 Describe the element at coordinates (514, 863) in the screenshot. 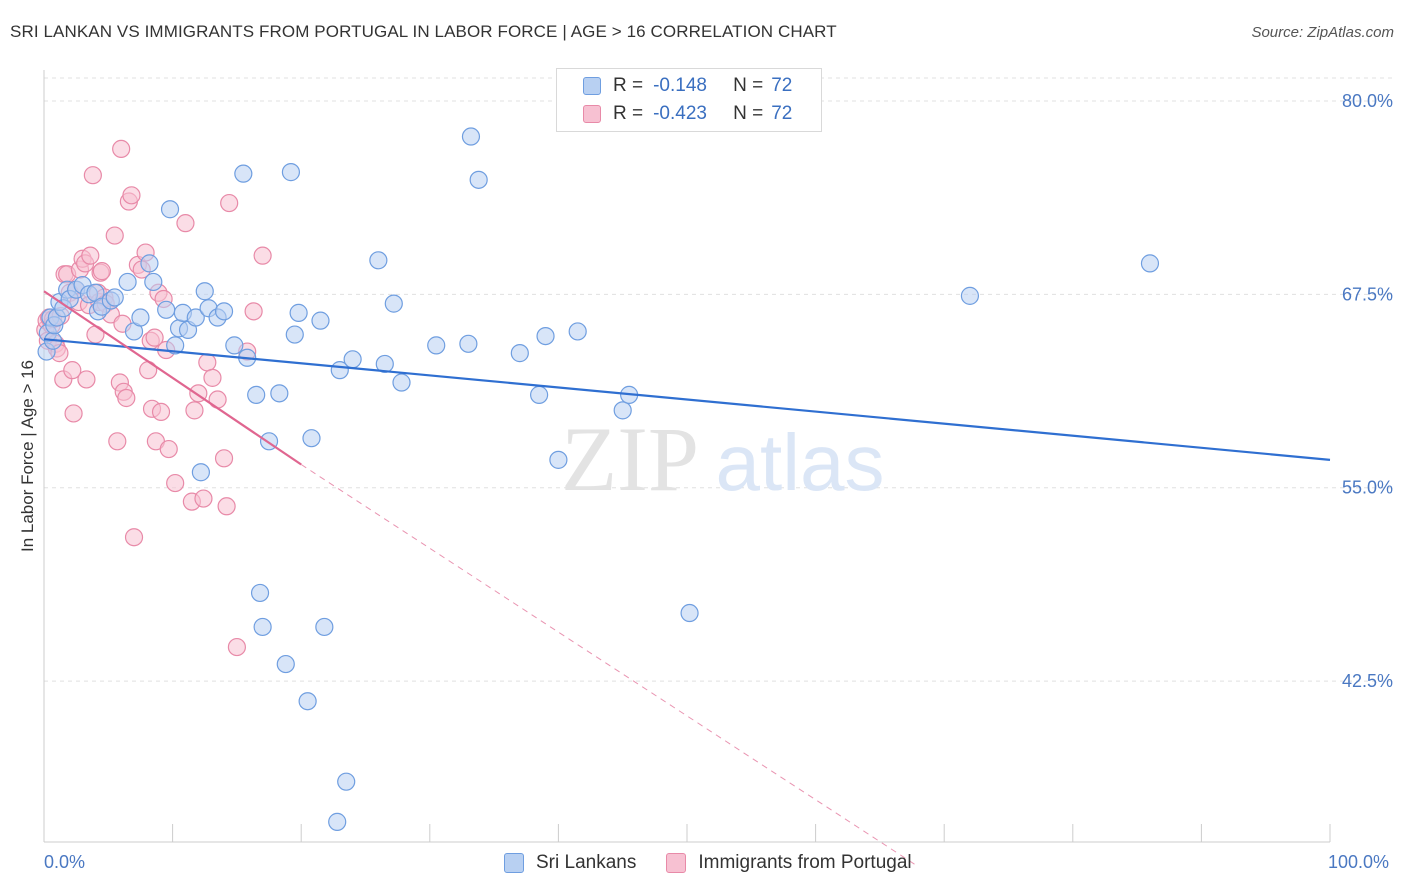

I see `sri-lankans-legend-swatch` at that location.